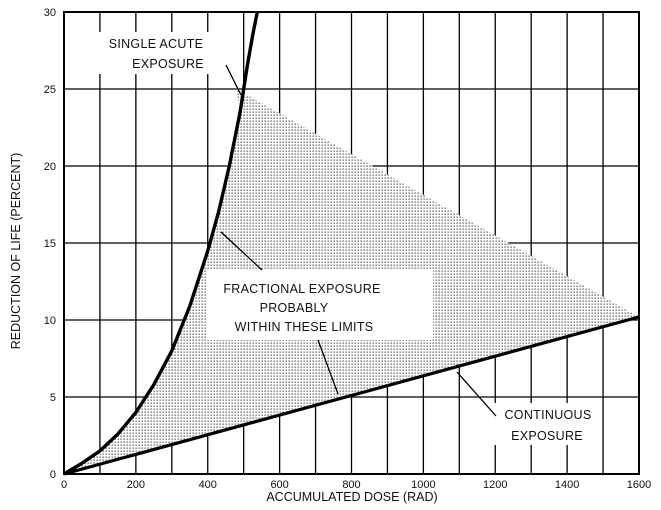  Describe the element at coordinates (50, 321) in the screenshot. I see `y-tick-label: 10` at that location.